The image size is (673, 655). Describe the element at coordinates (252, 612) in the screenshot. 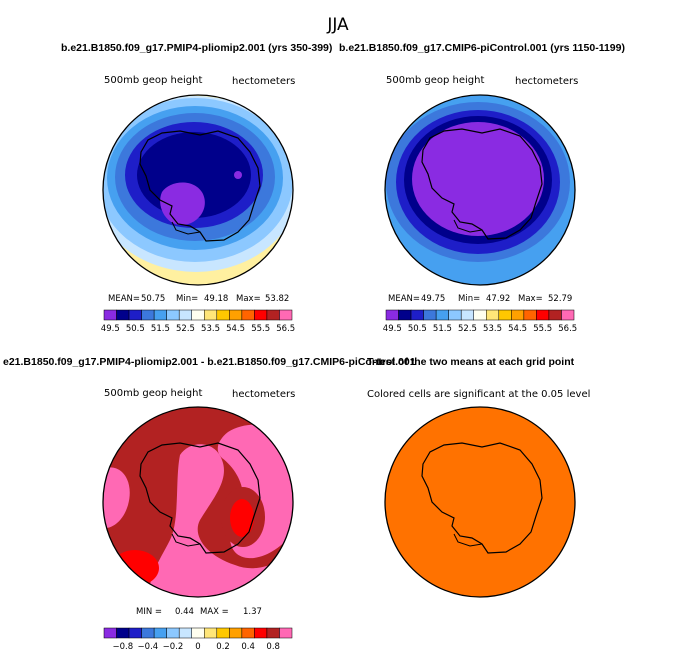

I see `difference-max-value: 1.37` at that location.